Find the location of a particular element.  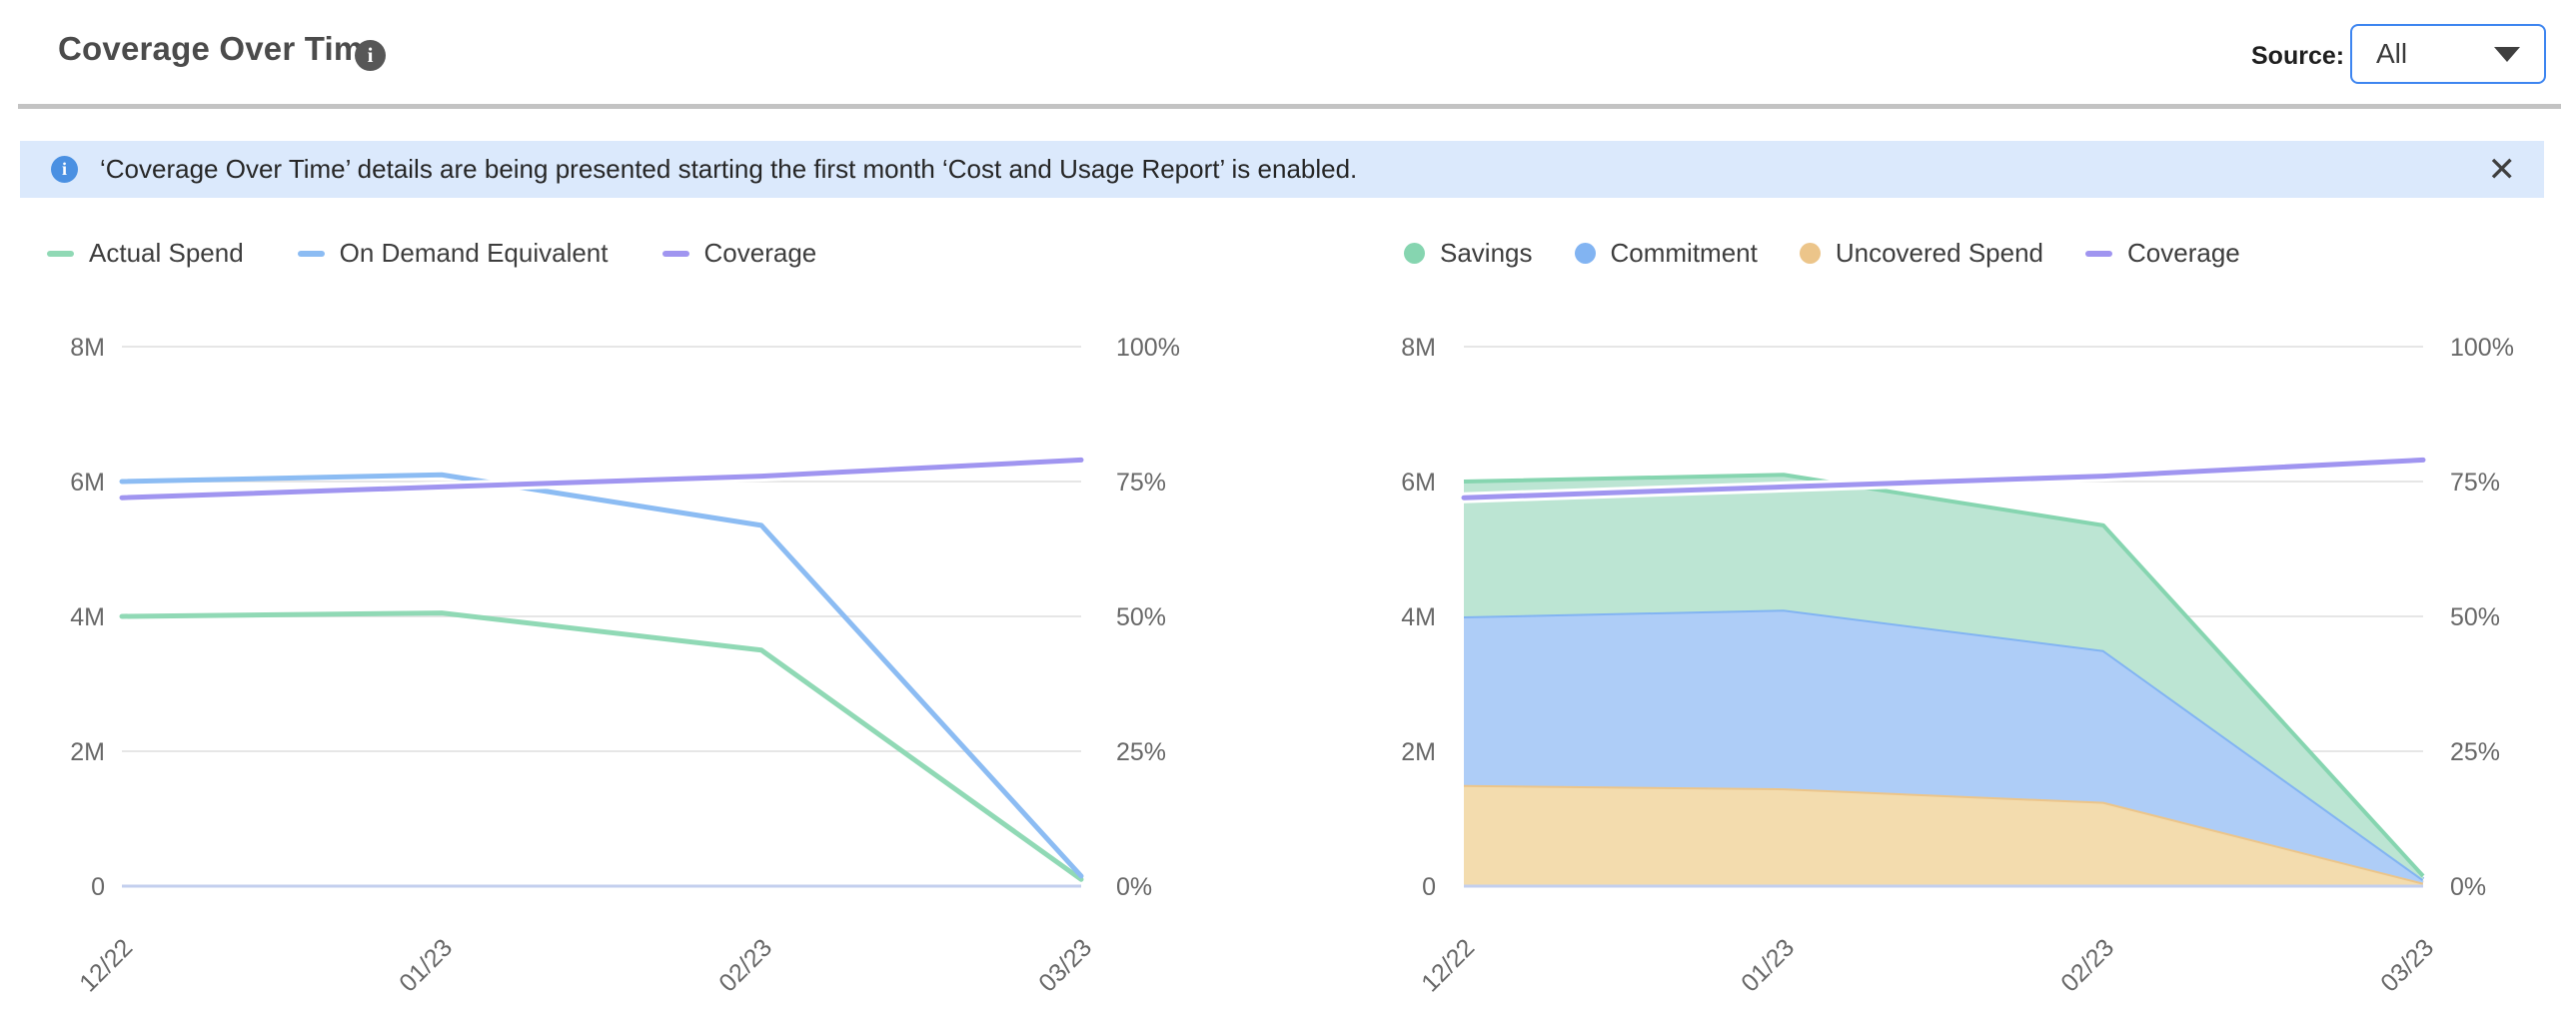

left-chart-legend: Actual Spend On Demand Equivalent Coverage is located at coordinates (431, 254).